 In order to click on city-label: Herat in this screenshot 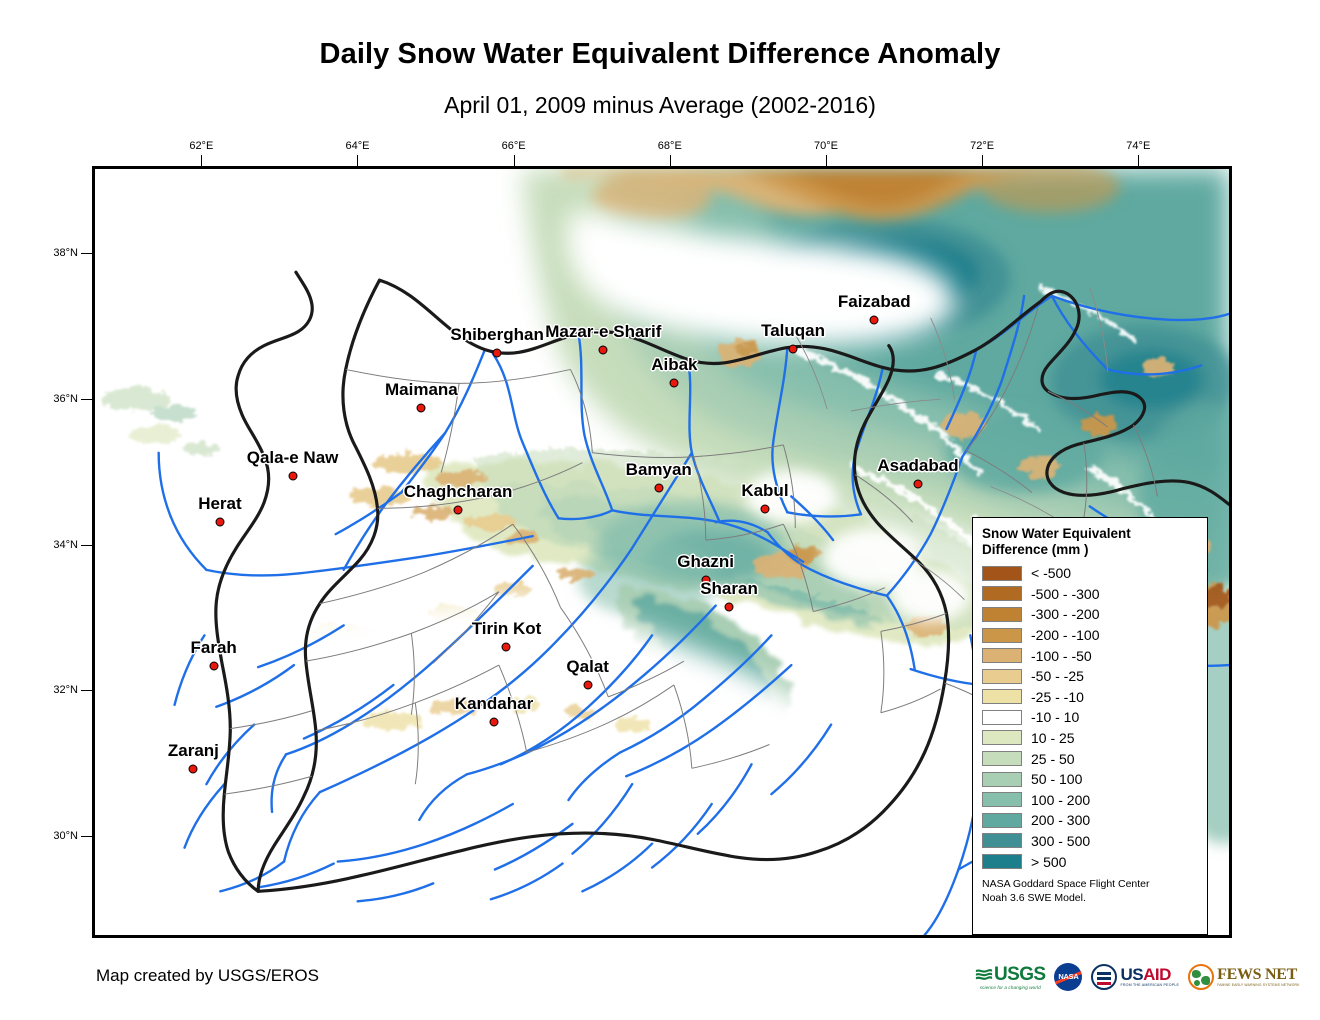, I will do `click(220, 504)`.